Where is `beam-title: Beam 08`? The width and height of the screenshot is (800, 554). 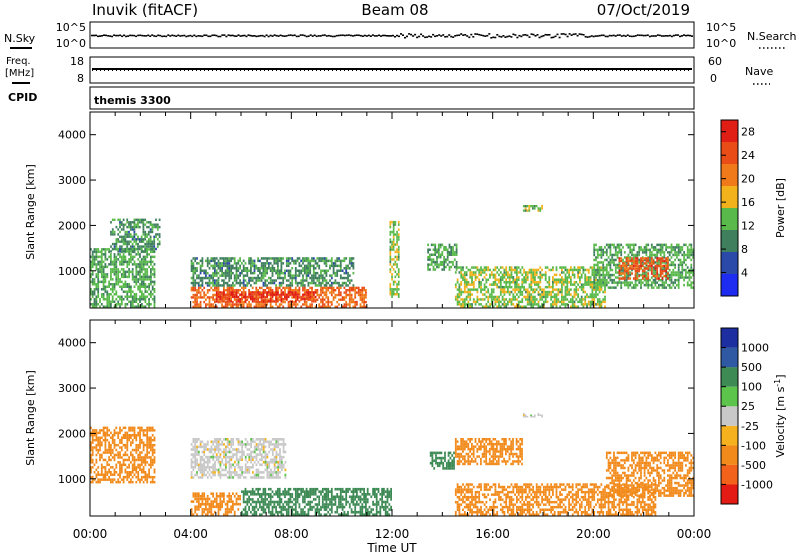
beam-title: Beam 08 is located at coordinates (394, 10).